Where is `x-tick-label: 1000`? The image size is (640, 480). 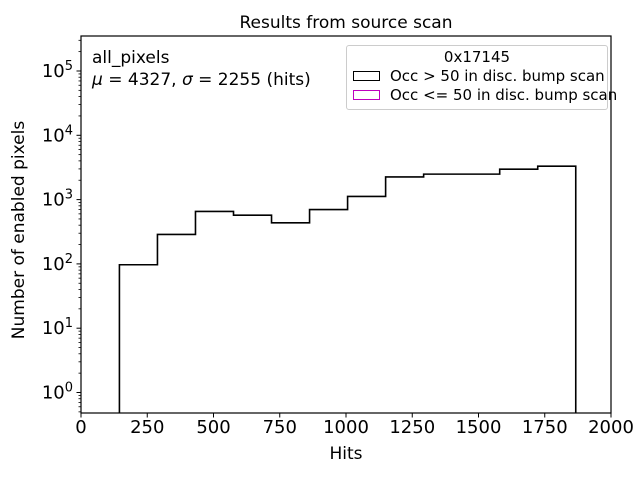 x-tick-label: 1000 is located at coordinates (346, 427).